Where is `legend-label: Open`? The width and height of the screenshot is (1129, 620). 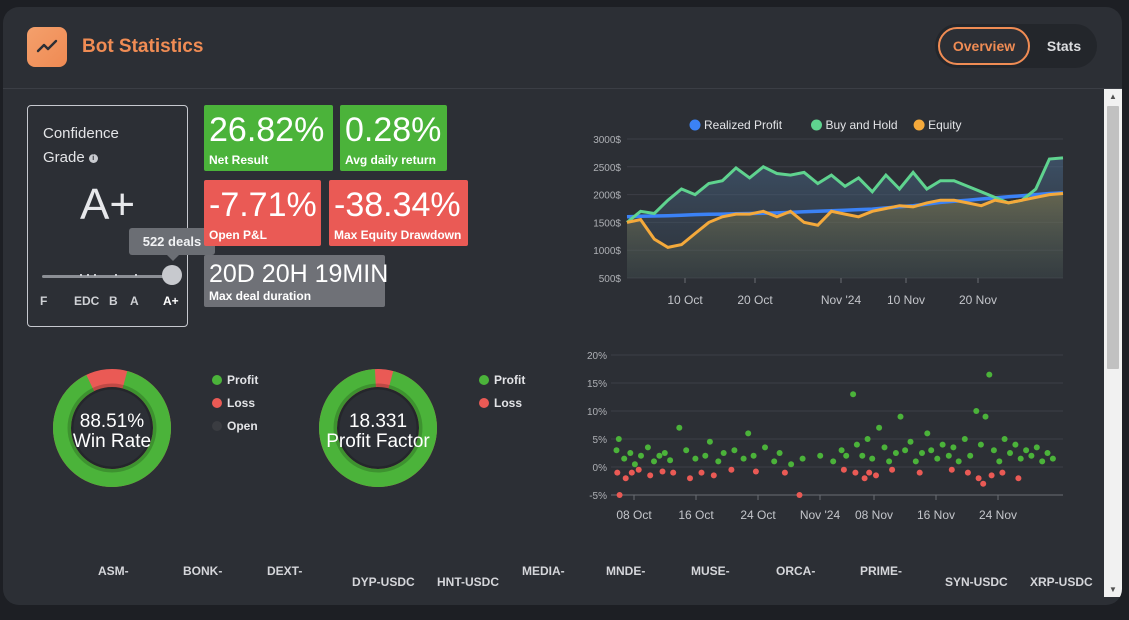
legend-label: Open is located at coordinates (242, 426).